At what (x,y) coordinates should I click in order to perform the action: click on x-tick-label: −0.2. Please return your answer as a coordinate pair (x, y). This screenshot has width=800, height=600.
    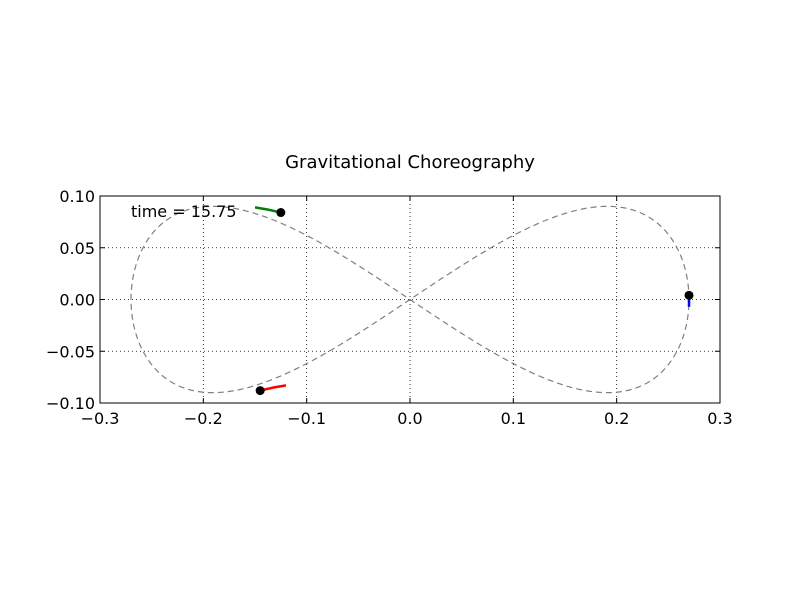
    Looking at the image, I should click on (203, 418).